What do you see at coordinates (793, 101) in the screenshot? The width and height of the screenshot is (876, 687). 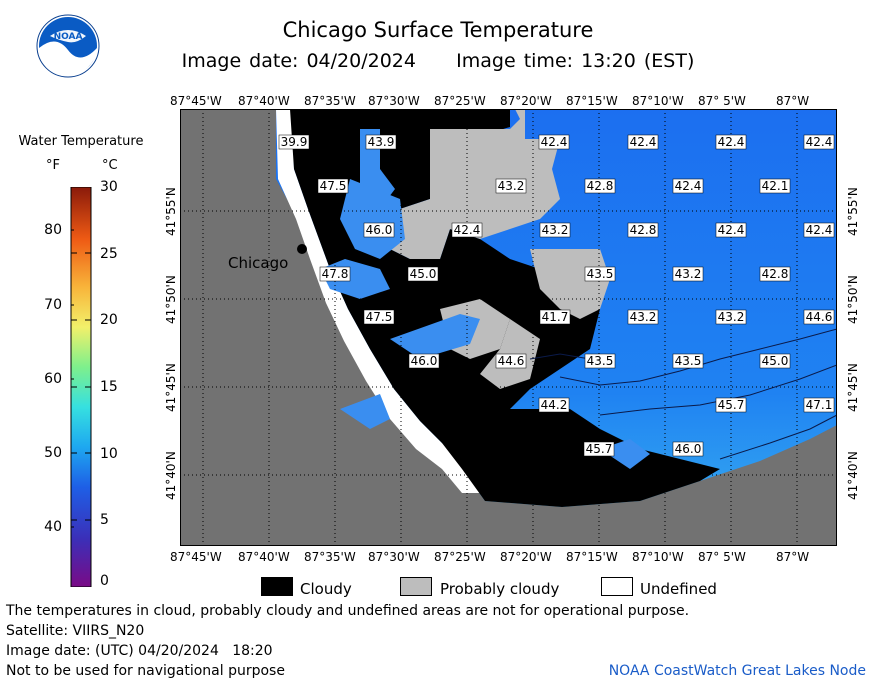 I see `lon-label: 87°W` at bounding box center [793, 101].